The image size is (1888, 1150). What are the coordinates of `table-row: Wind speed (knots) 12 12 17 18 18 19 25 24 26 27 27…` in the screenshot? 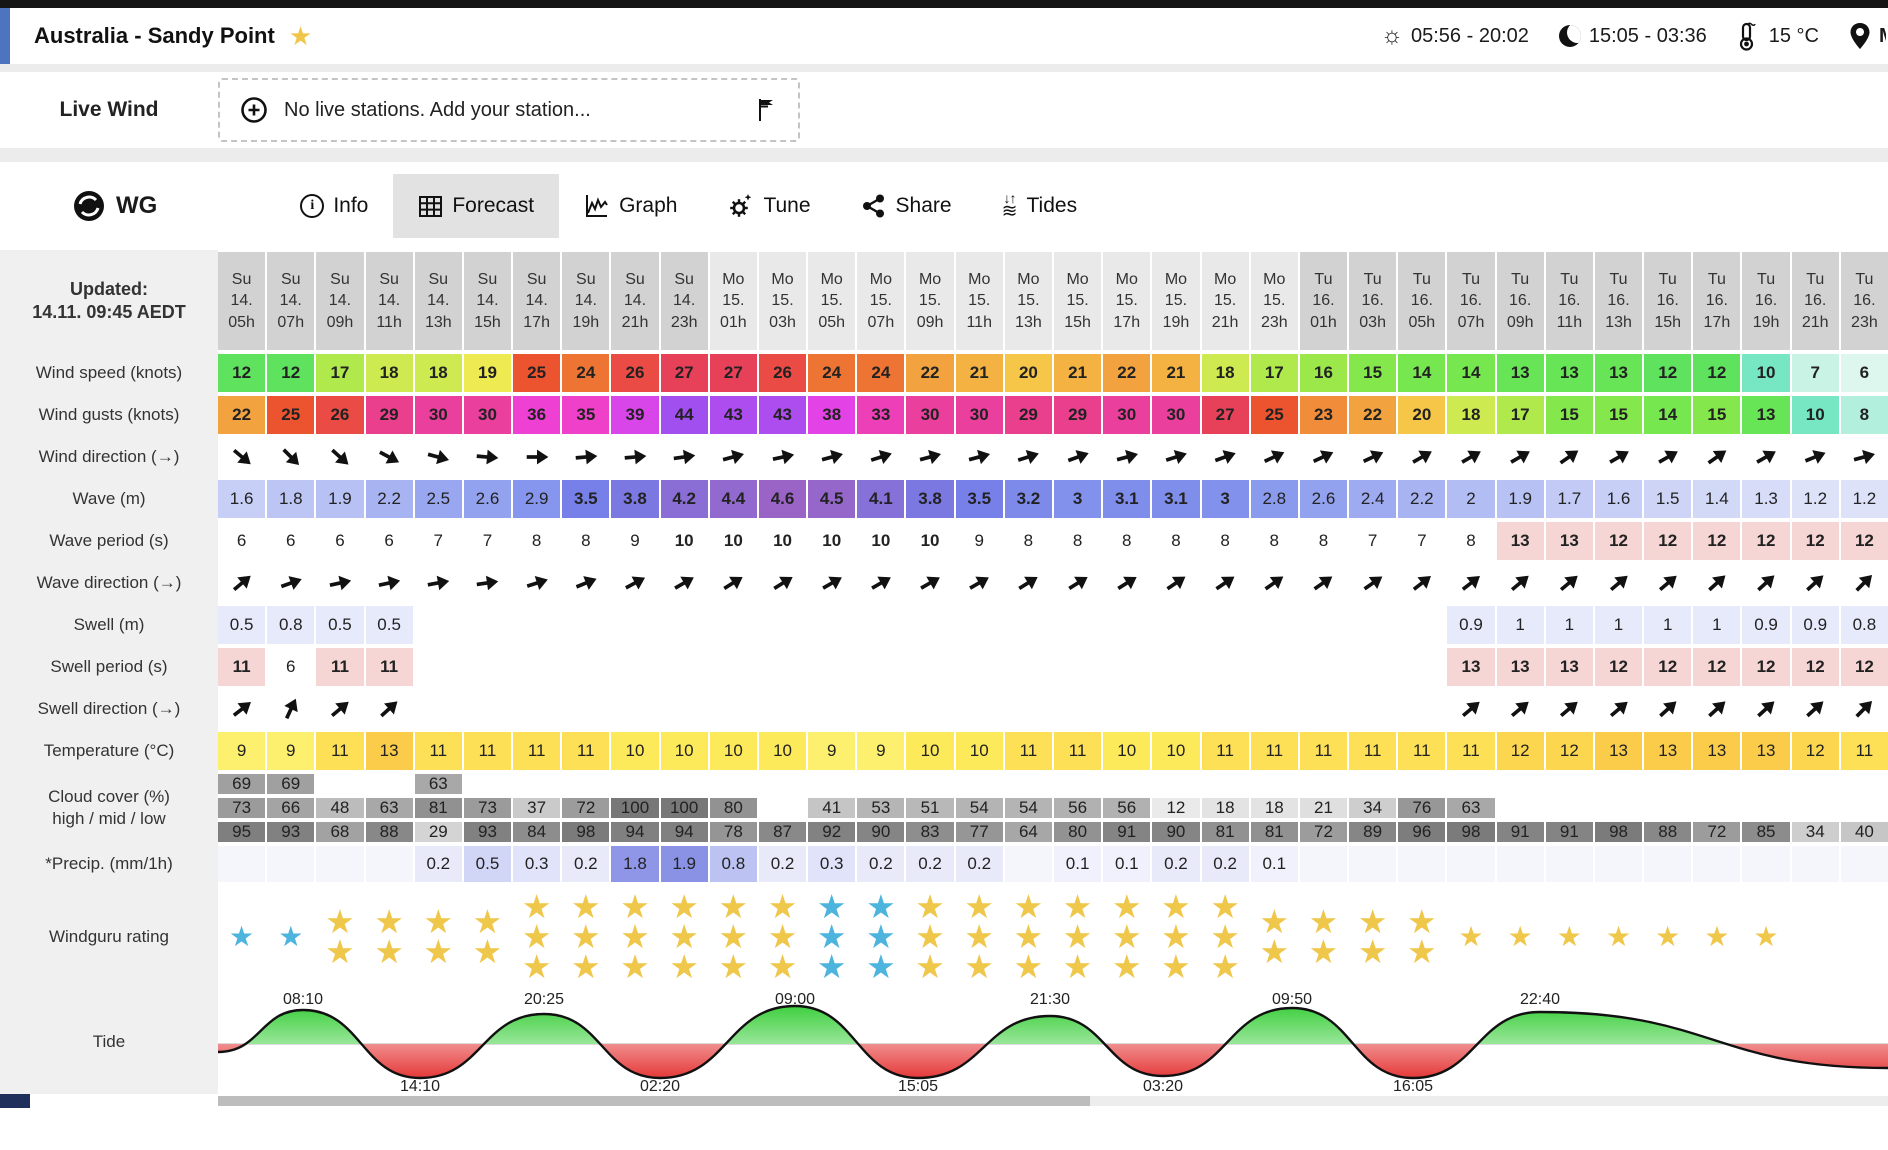 It's located at (944, 373).